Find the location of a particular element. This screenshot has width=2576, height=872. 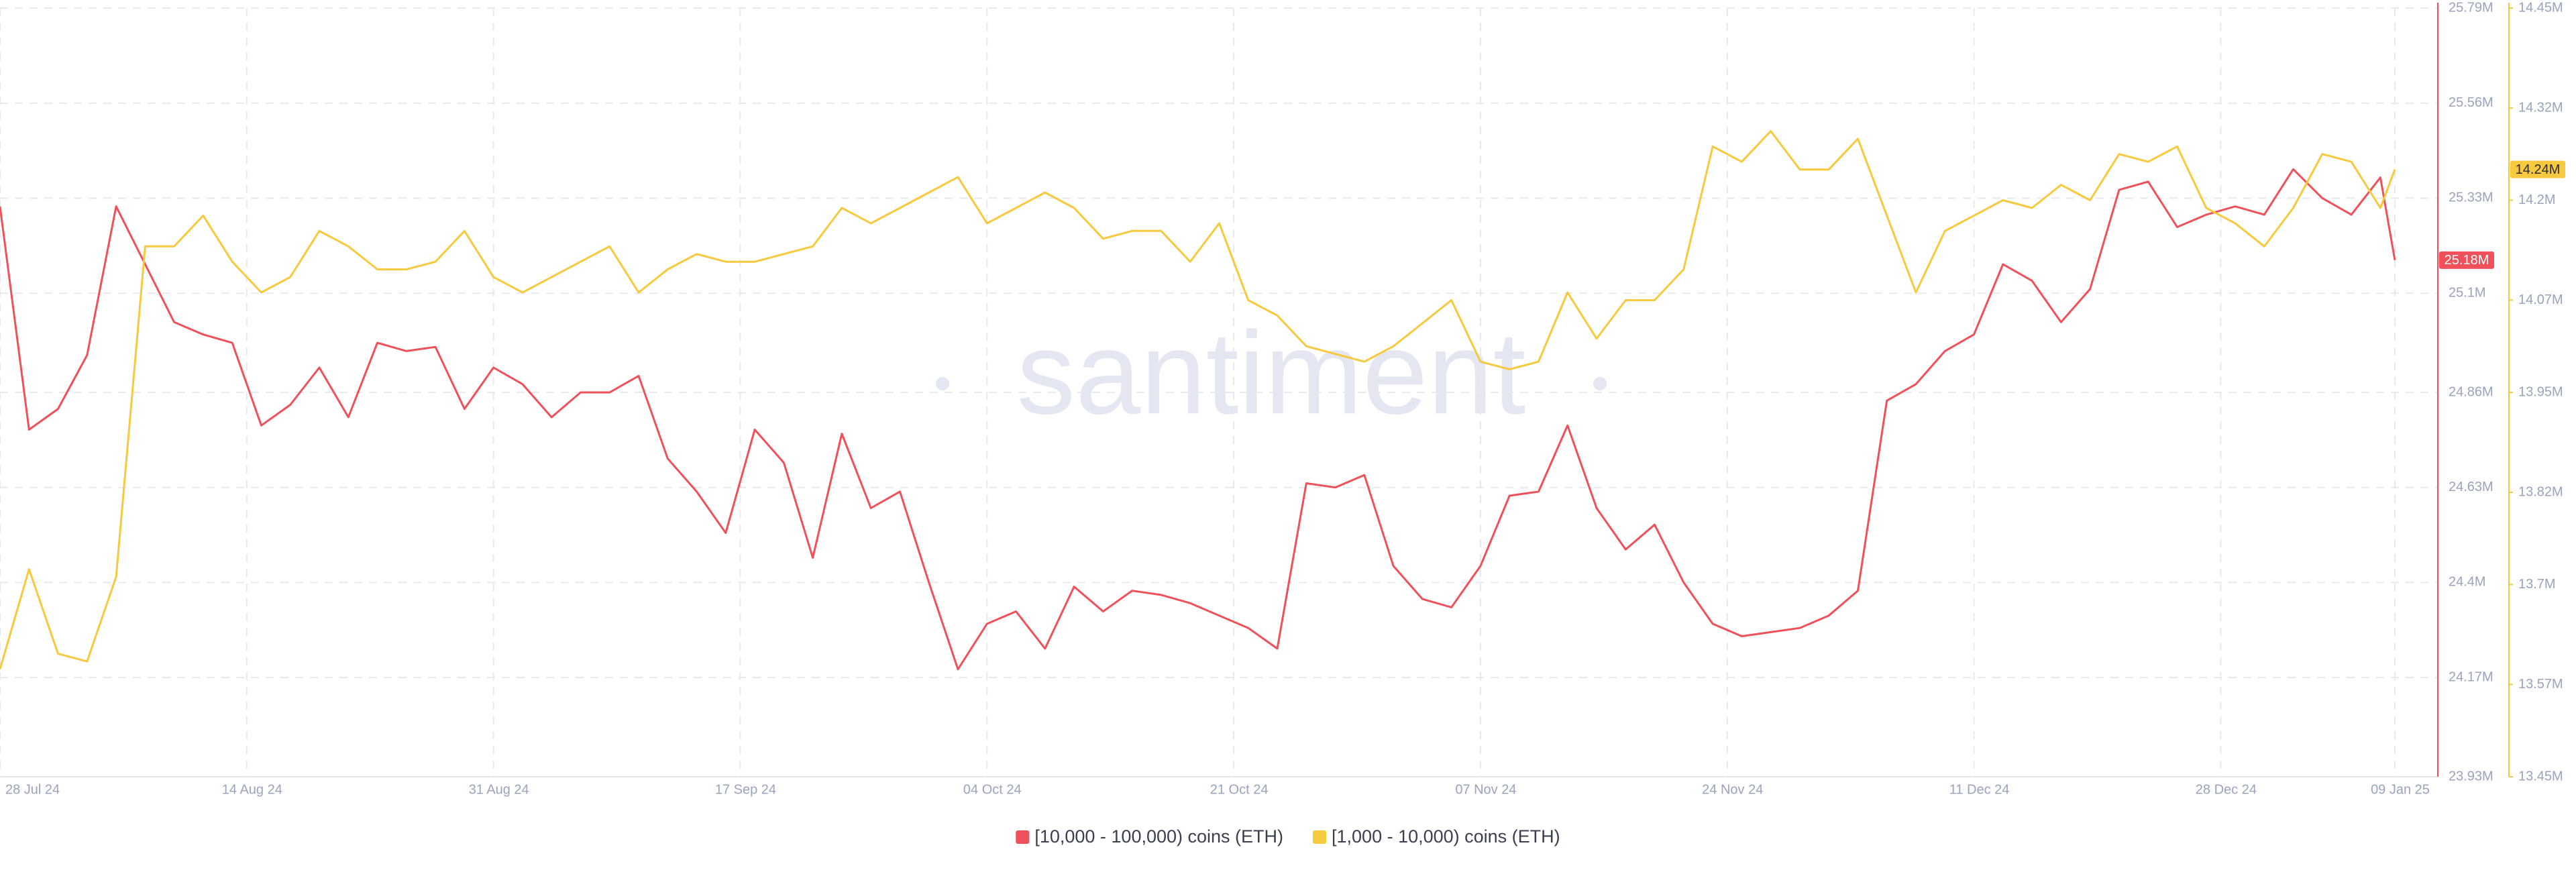

y2-tick-label: 14.07M is located at coordinates (2540, 299).